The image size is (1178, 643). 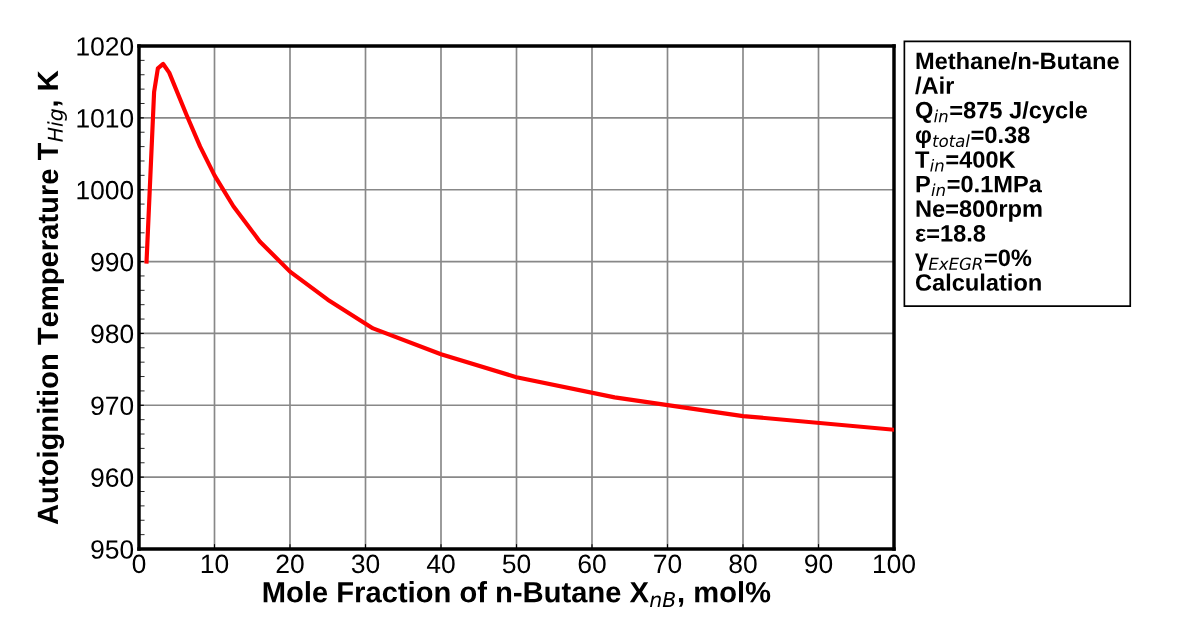 What do you see at coordinates (894, 564) in the screenshot?
I see `x-tick-label: 100` at bounding box center [894, 564].